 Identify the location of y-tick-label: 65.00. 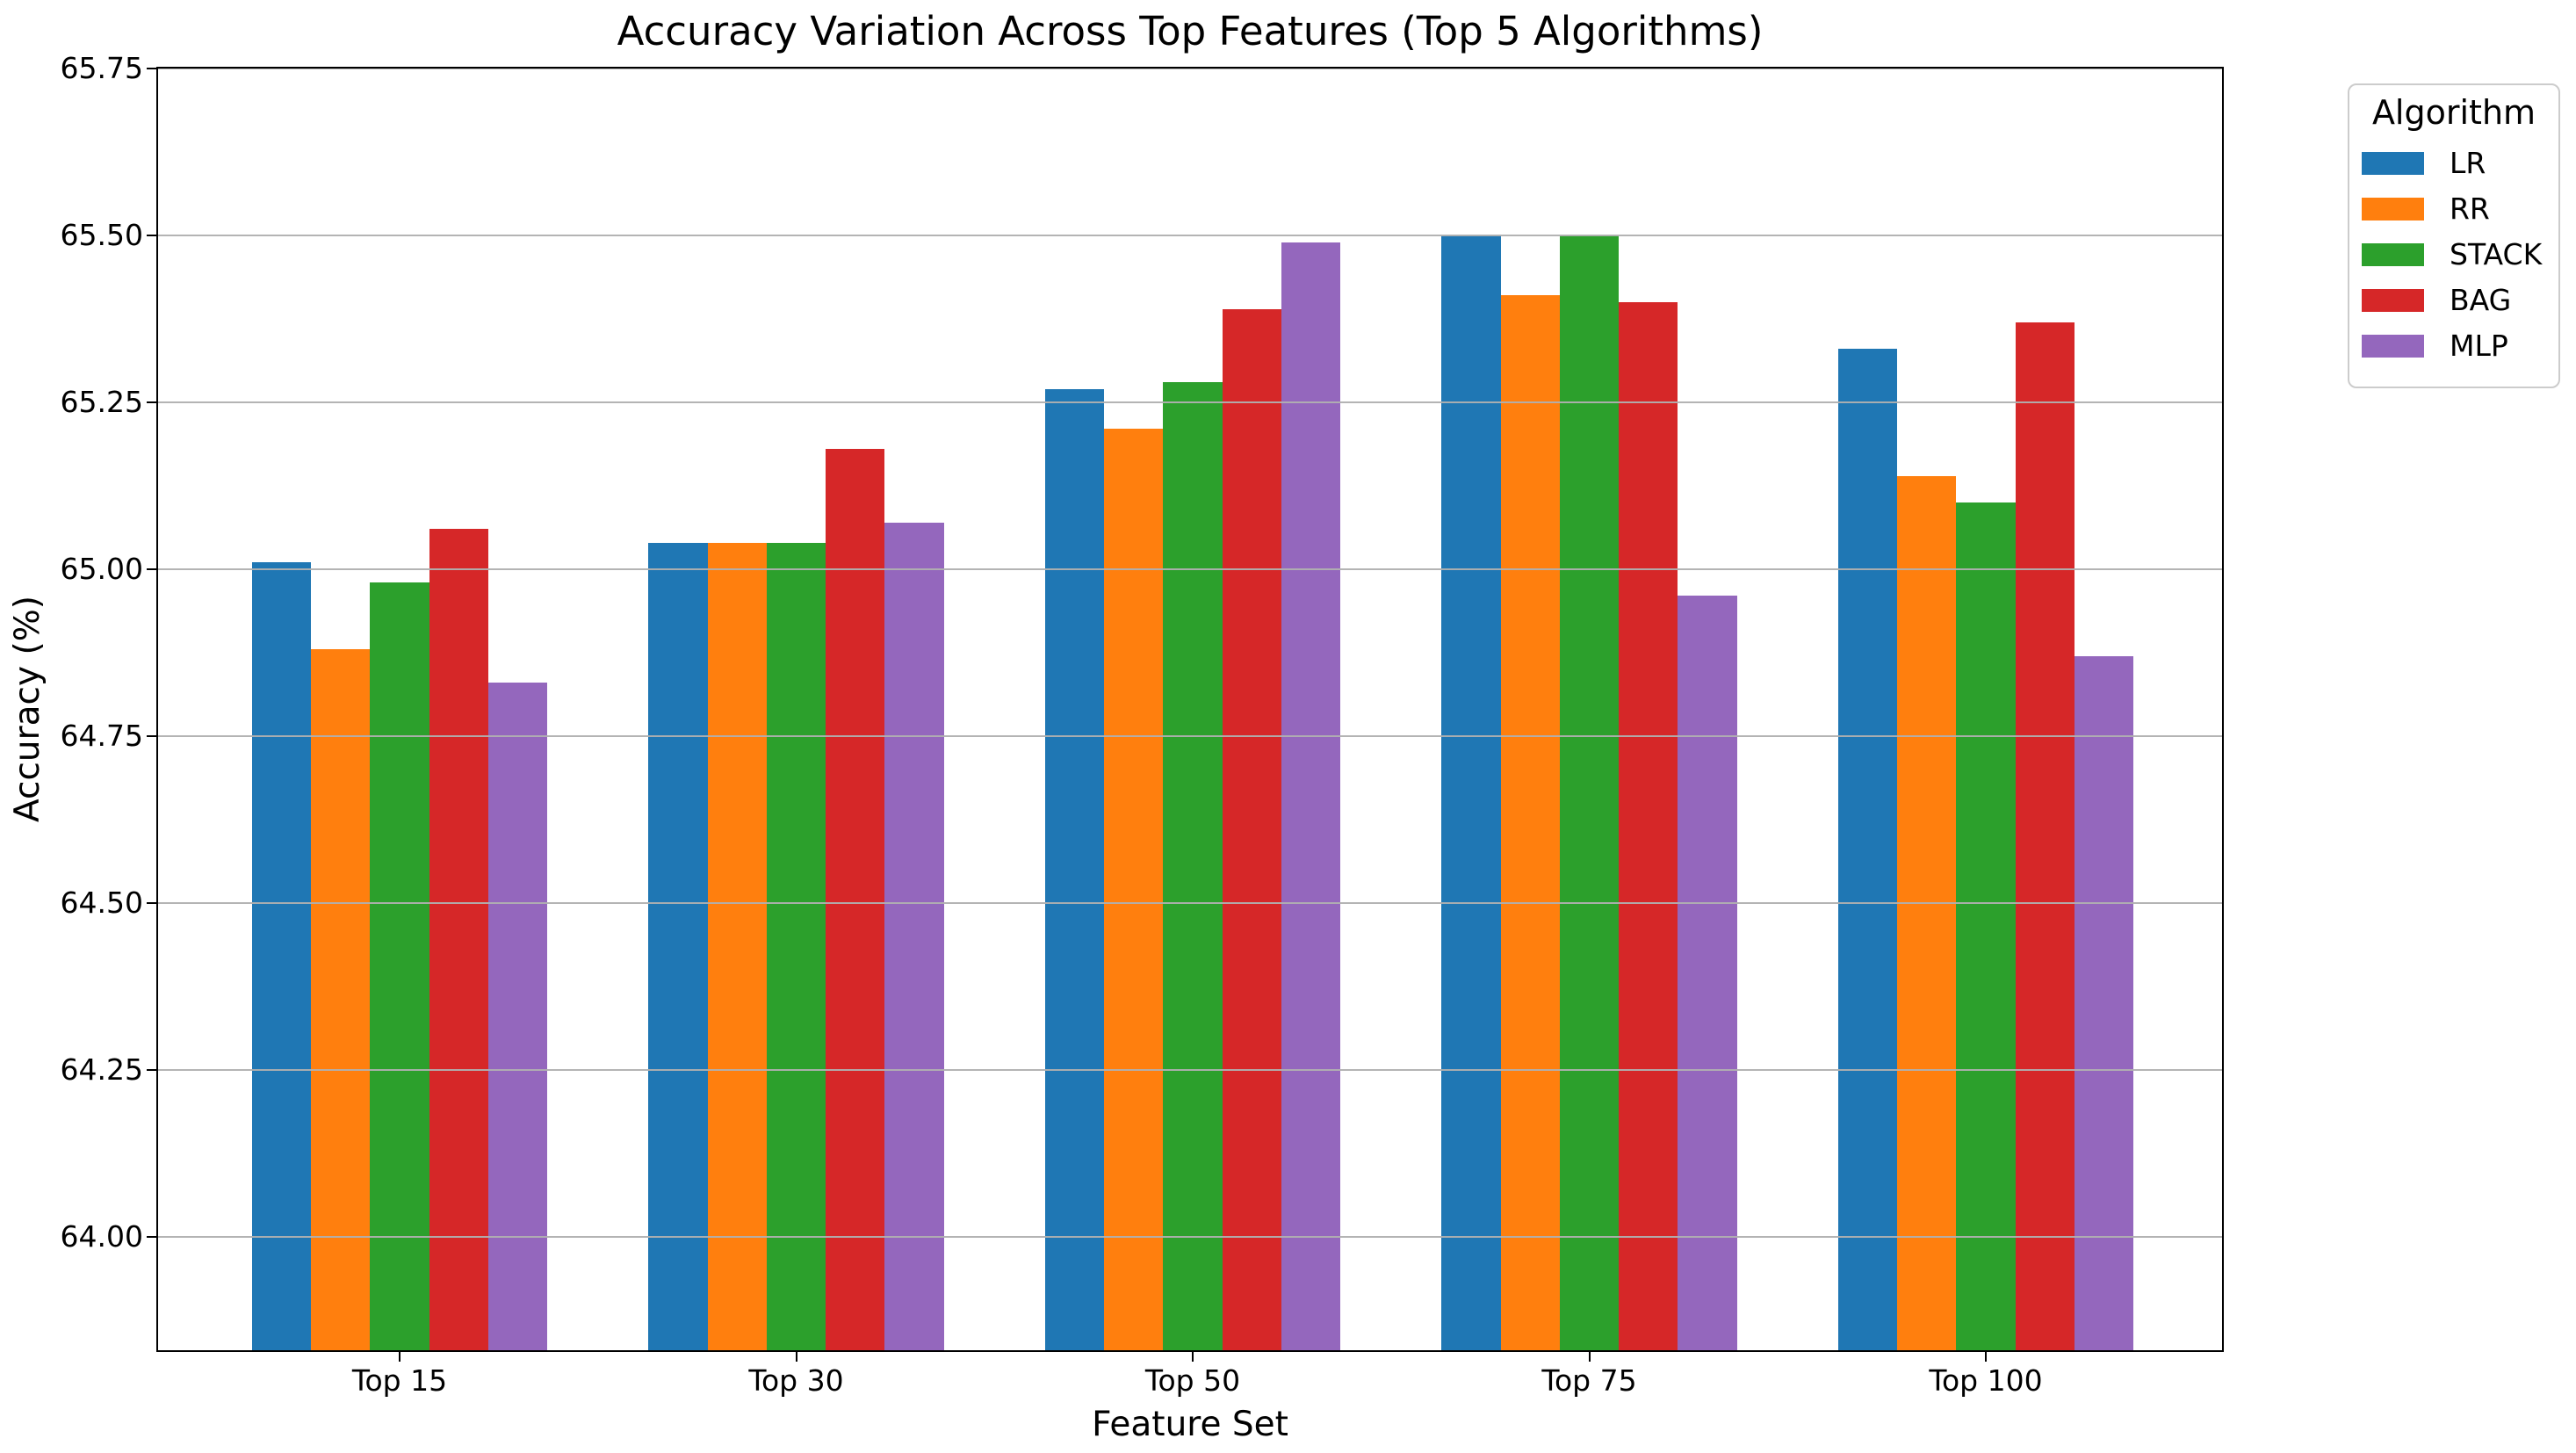
(101, 568).